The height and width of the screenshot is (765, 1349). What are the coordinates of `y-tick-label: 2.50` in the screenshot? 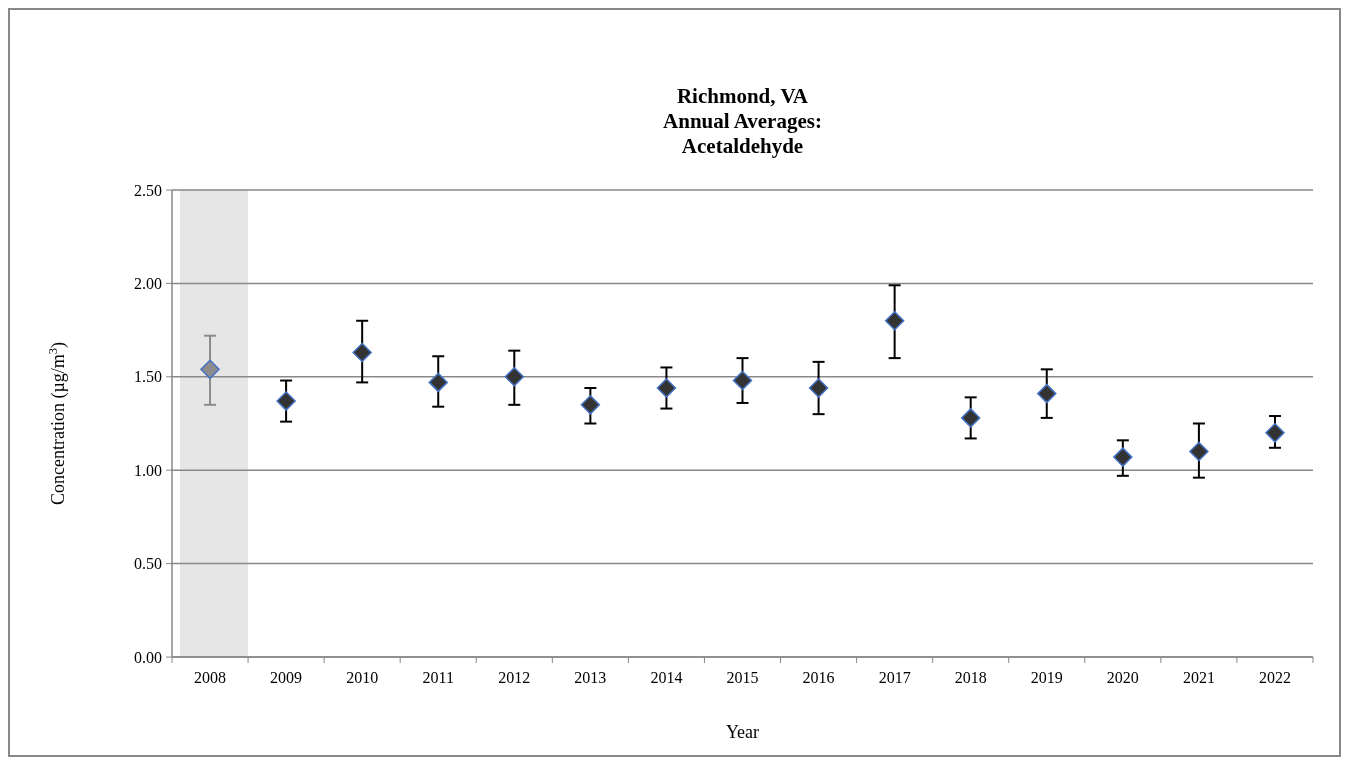 It's located at (148, 190).